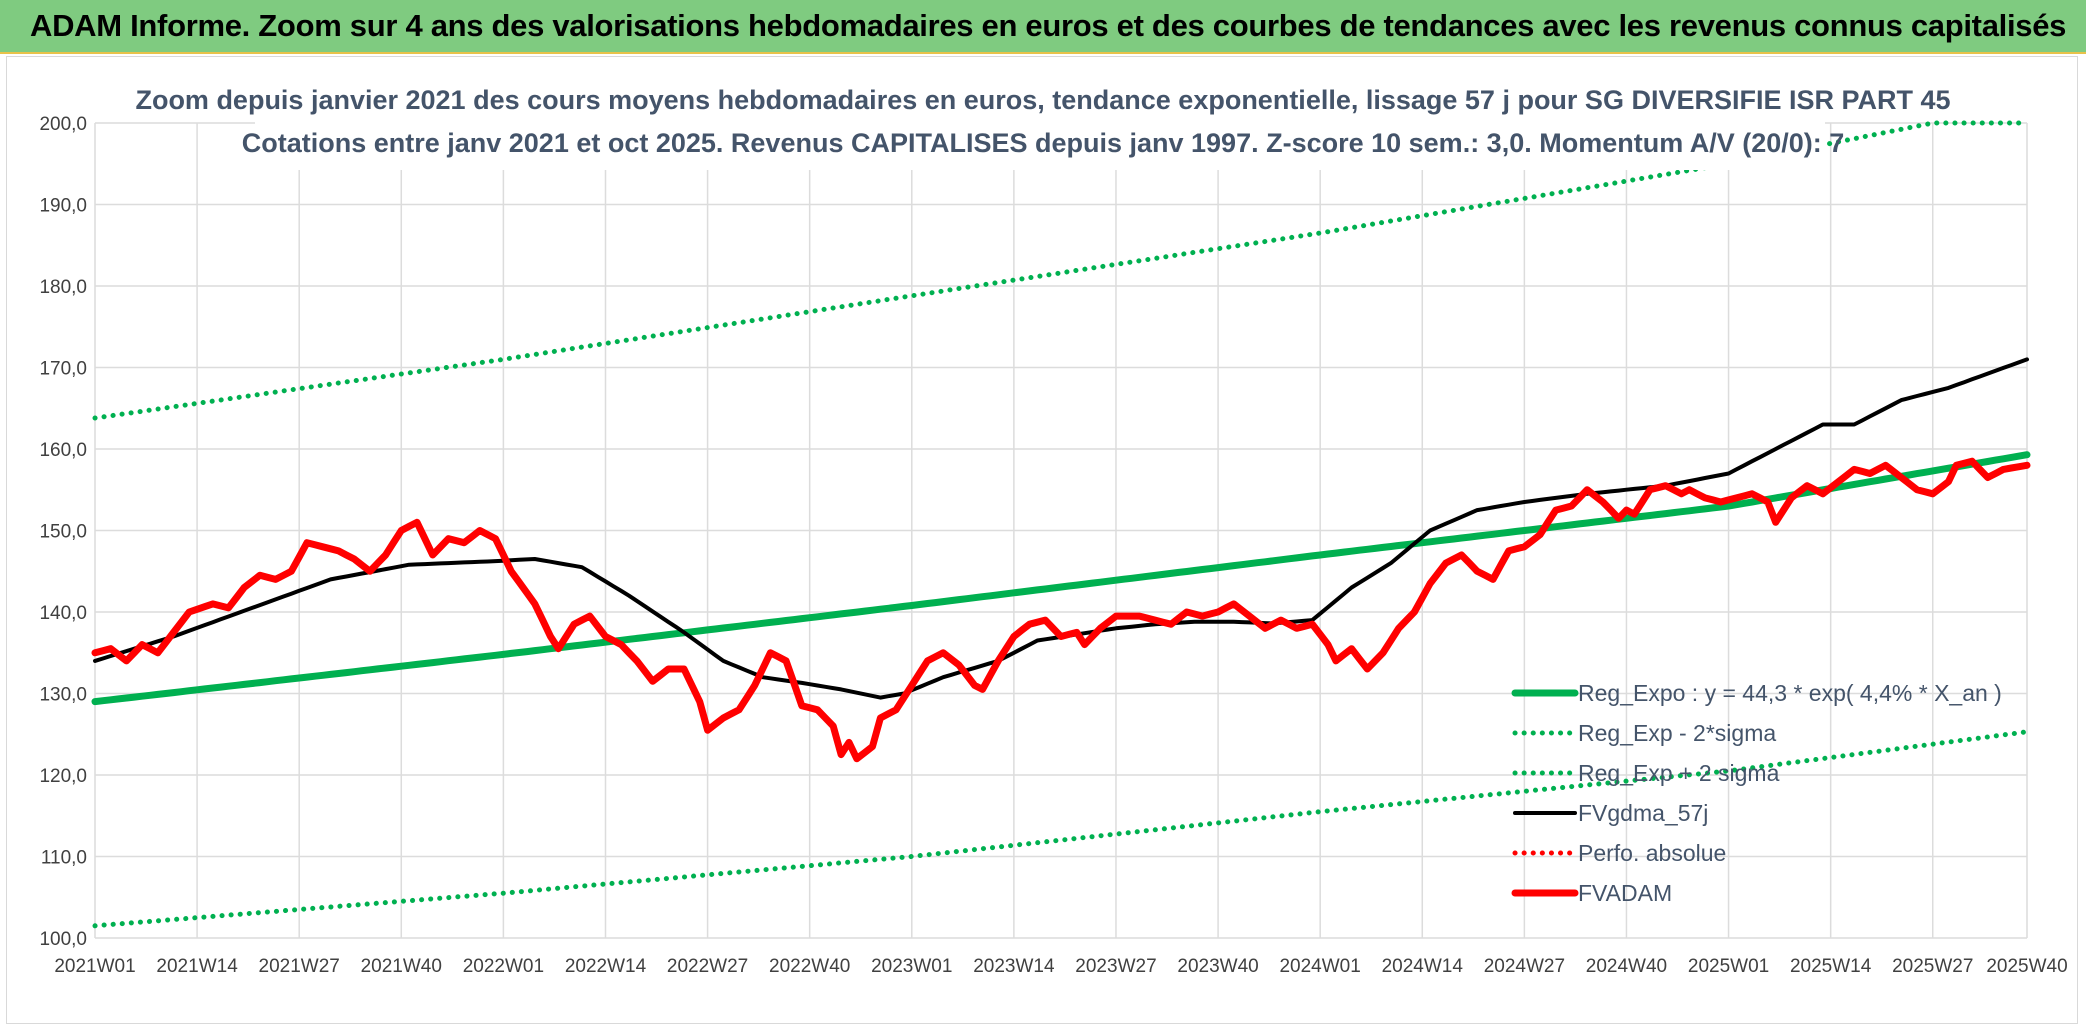 This screenshot has height=1031, width=2086. Describe the element at coordinates (1524, 966) in the screenshot. I see `x-tick-label: 2024W27` at that location.